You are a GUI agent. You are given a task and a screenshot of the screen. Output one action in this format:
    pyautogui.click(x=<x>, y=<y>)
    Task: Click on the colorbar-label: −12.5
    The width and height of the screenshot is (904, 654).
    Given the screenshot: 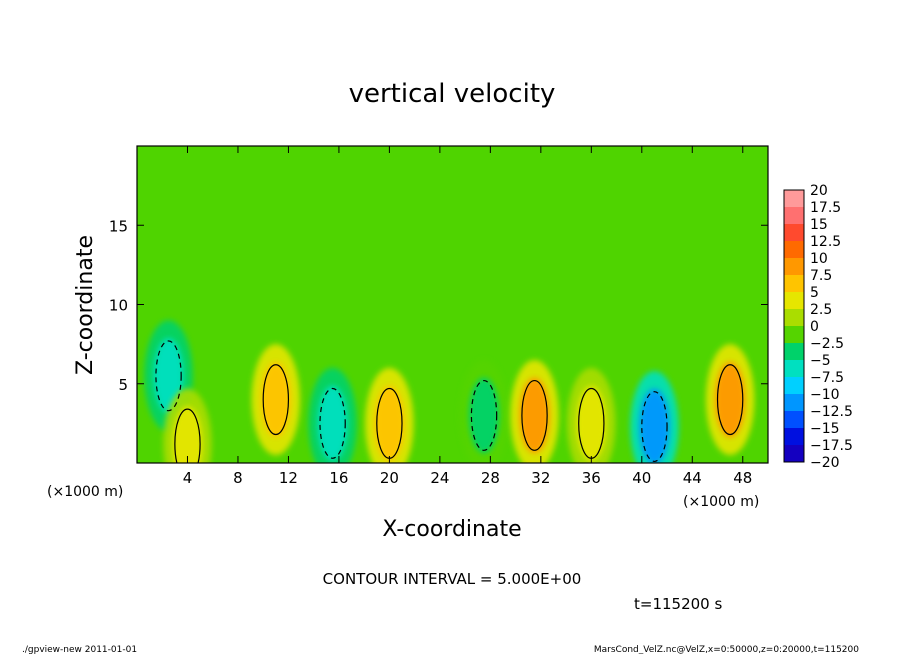 What is the action you would take?
    pyautogui.click(x=831, y=412)
    